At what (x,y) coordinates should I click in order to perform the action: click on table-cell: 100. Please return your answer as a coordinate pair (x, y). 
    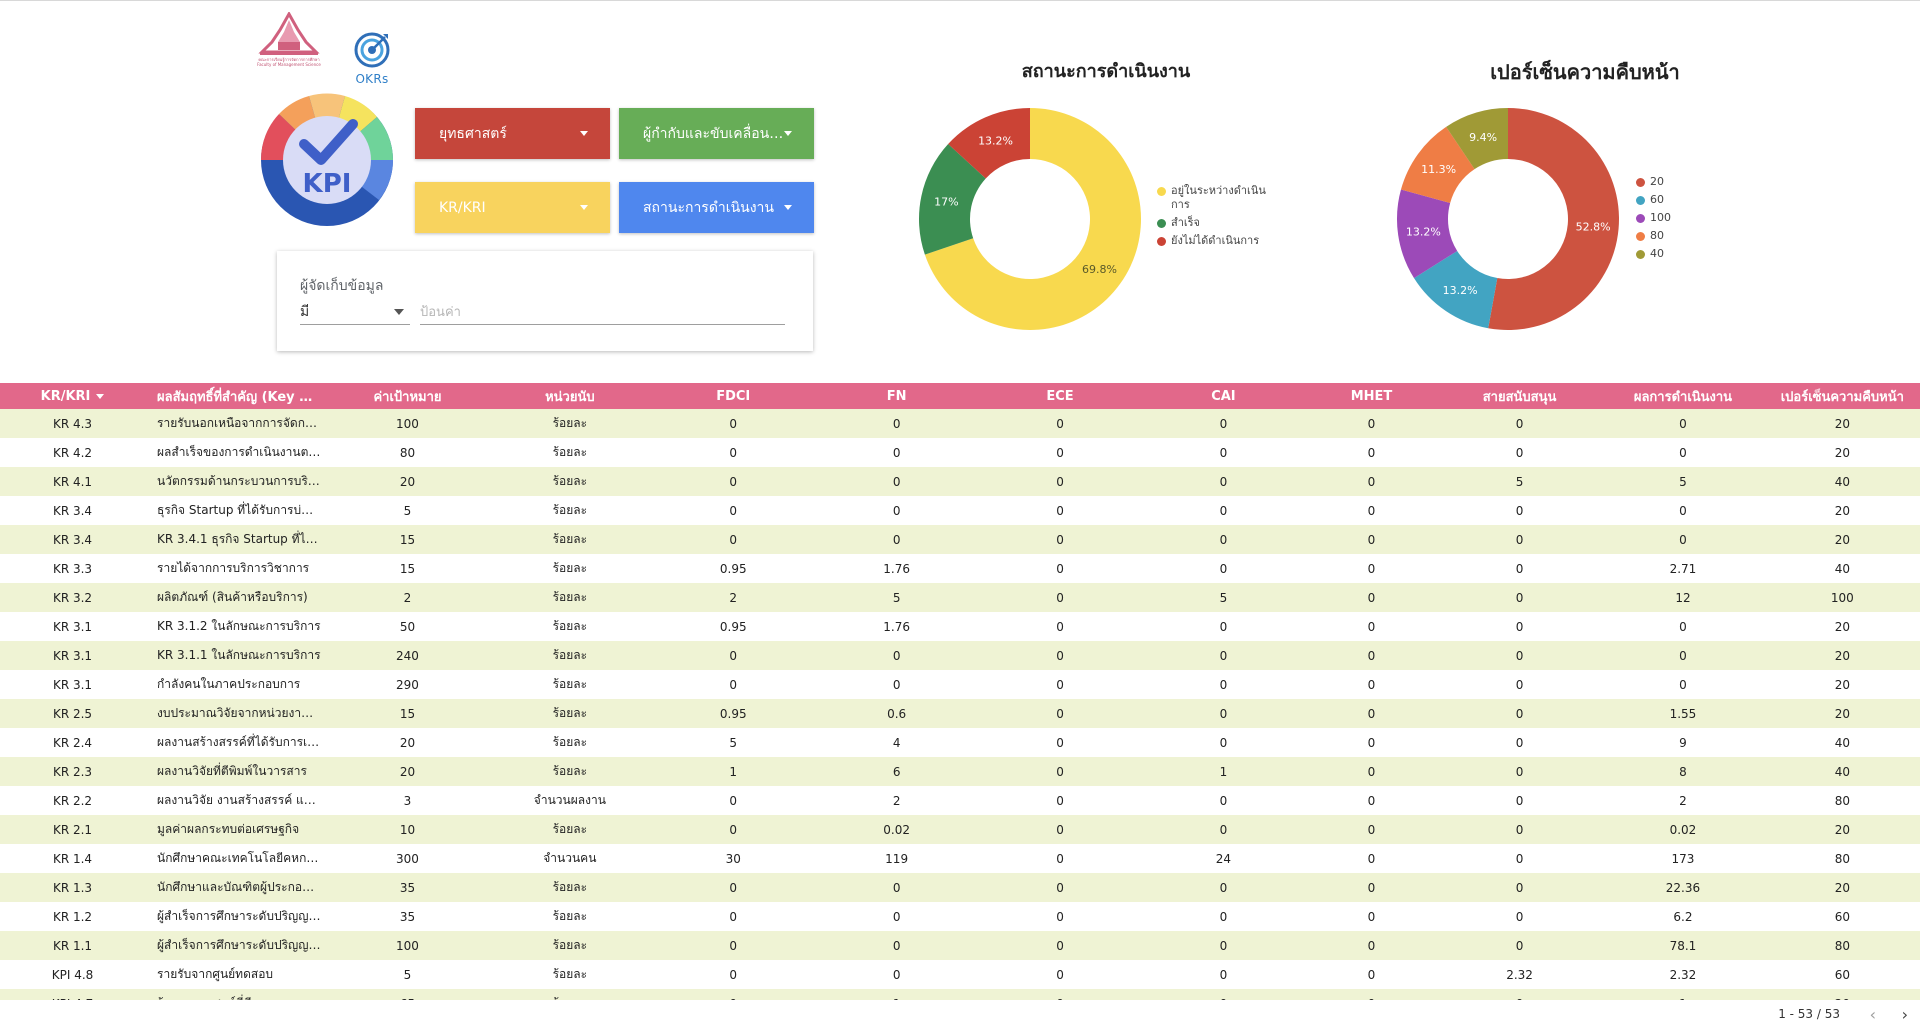
    Looking at the image, I should click on (407, 945).